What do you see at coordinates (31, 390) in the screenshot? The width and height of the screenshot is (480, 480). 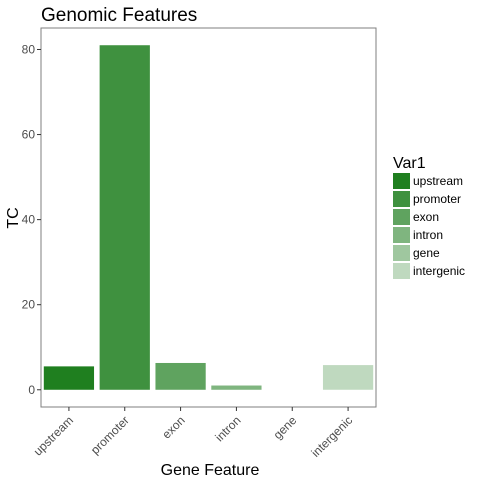 I see `y-tick-label: 0` at bounding box center [31, 390].